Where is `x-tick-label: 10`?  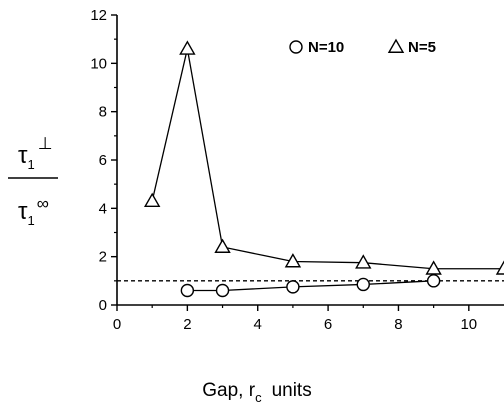
x-tick-label: 10 is located at coordinates (468, 324).